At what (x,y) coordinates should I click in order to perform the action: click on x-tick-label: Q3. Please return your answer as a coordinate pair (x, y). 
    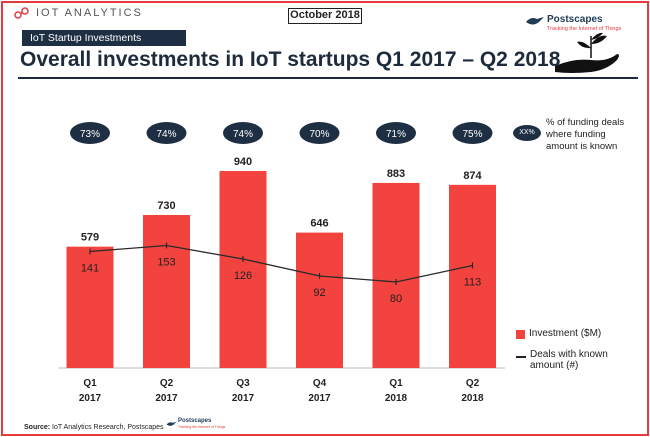
    Looking at the image, I should click on (243, 383).